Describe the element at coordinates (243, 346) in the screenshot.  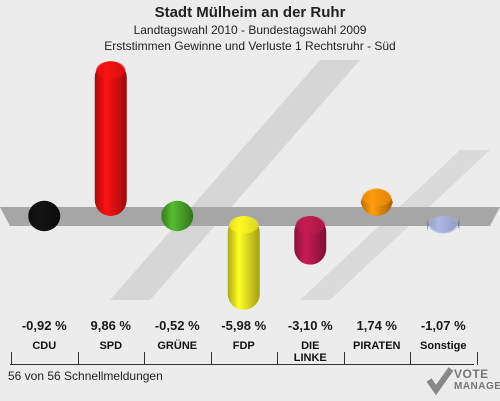
I see `category-label: FDP` at that location.